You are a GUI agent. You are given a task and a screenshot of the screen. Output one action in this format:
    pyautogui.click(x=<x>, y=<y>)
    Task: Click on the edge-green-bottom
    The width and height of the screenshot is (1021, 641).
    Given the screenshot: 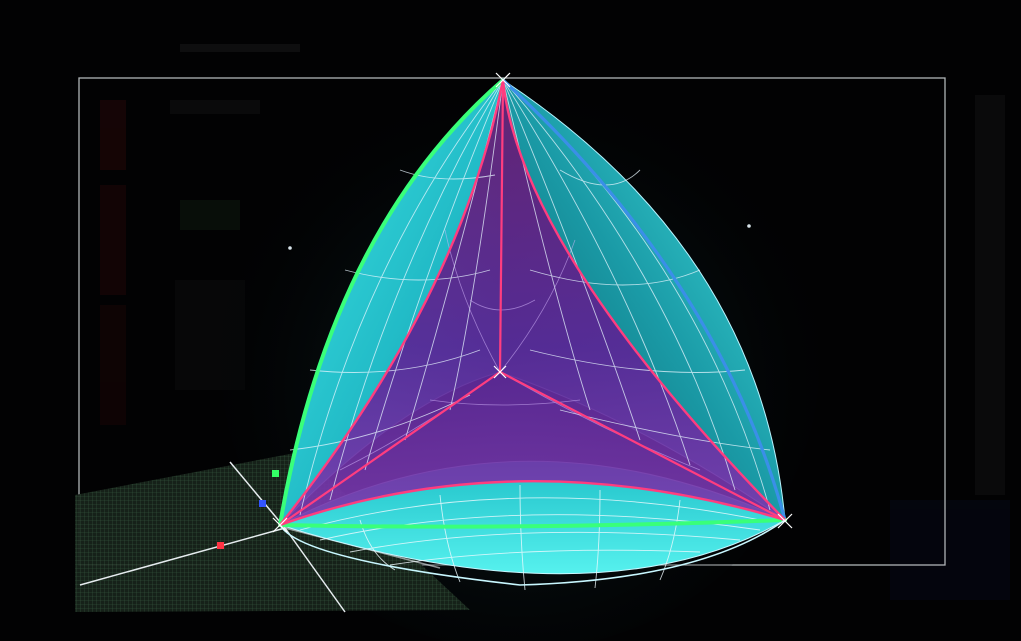 What is the action you would take?
    pyautogui.click(x=532, y=523)
    